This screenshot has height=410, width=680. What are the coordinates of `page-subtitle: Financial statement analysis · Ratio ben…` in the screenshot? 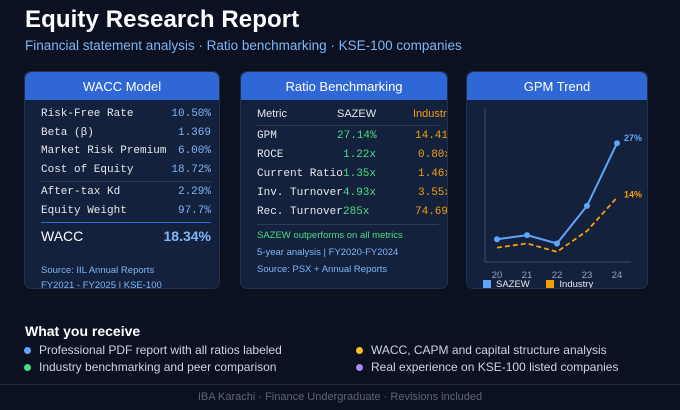 It's located at (243, 45).